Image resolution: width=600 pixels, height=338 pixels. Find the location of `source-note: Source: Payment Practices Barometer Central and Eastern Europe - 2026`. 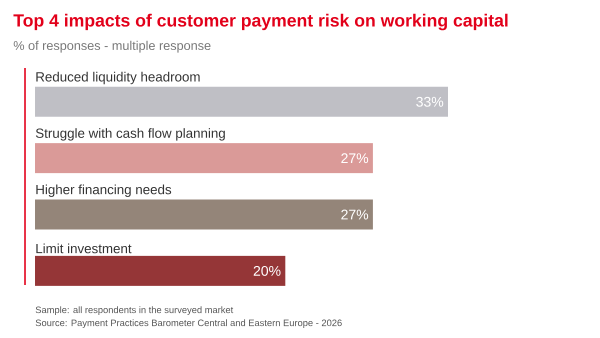

source-note: Source: Payment Practices Barometer Central and Eastern Europe - 2026 is located at coordinates (189, 323).